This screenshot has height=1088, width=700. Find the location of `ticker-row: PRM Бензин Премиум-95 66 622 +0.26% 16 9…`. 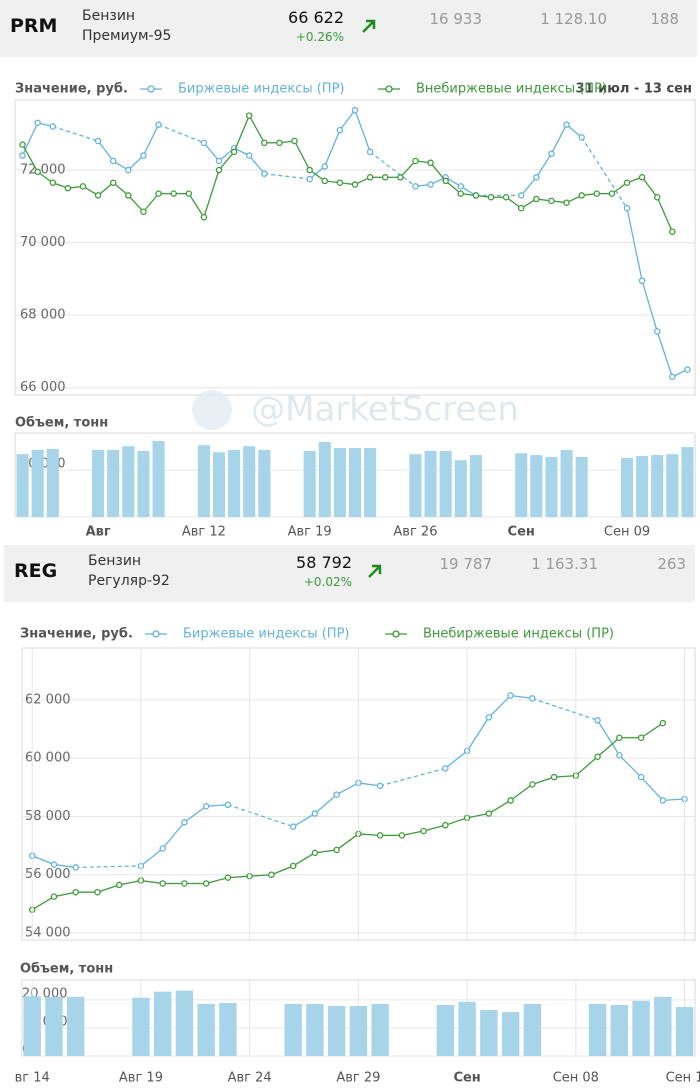

ticker-row: PRM Бензин Премиум-95 66 622 +0.26% 16 9… is located at coordinates (348, 28).